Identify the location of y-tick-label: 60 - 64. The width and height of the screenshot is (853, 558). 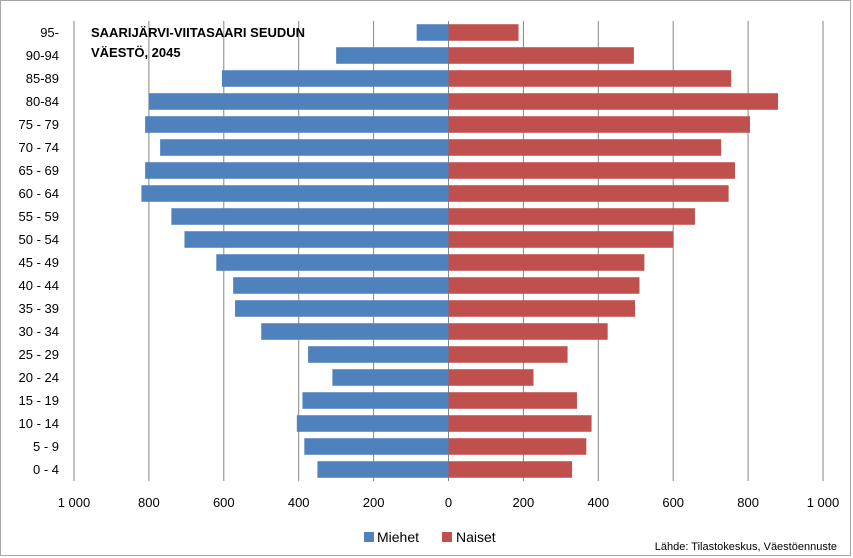
(39, 193).